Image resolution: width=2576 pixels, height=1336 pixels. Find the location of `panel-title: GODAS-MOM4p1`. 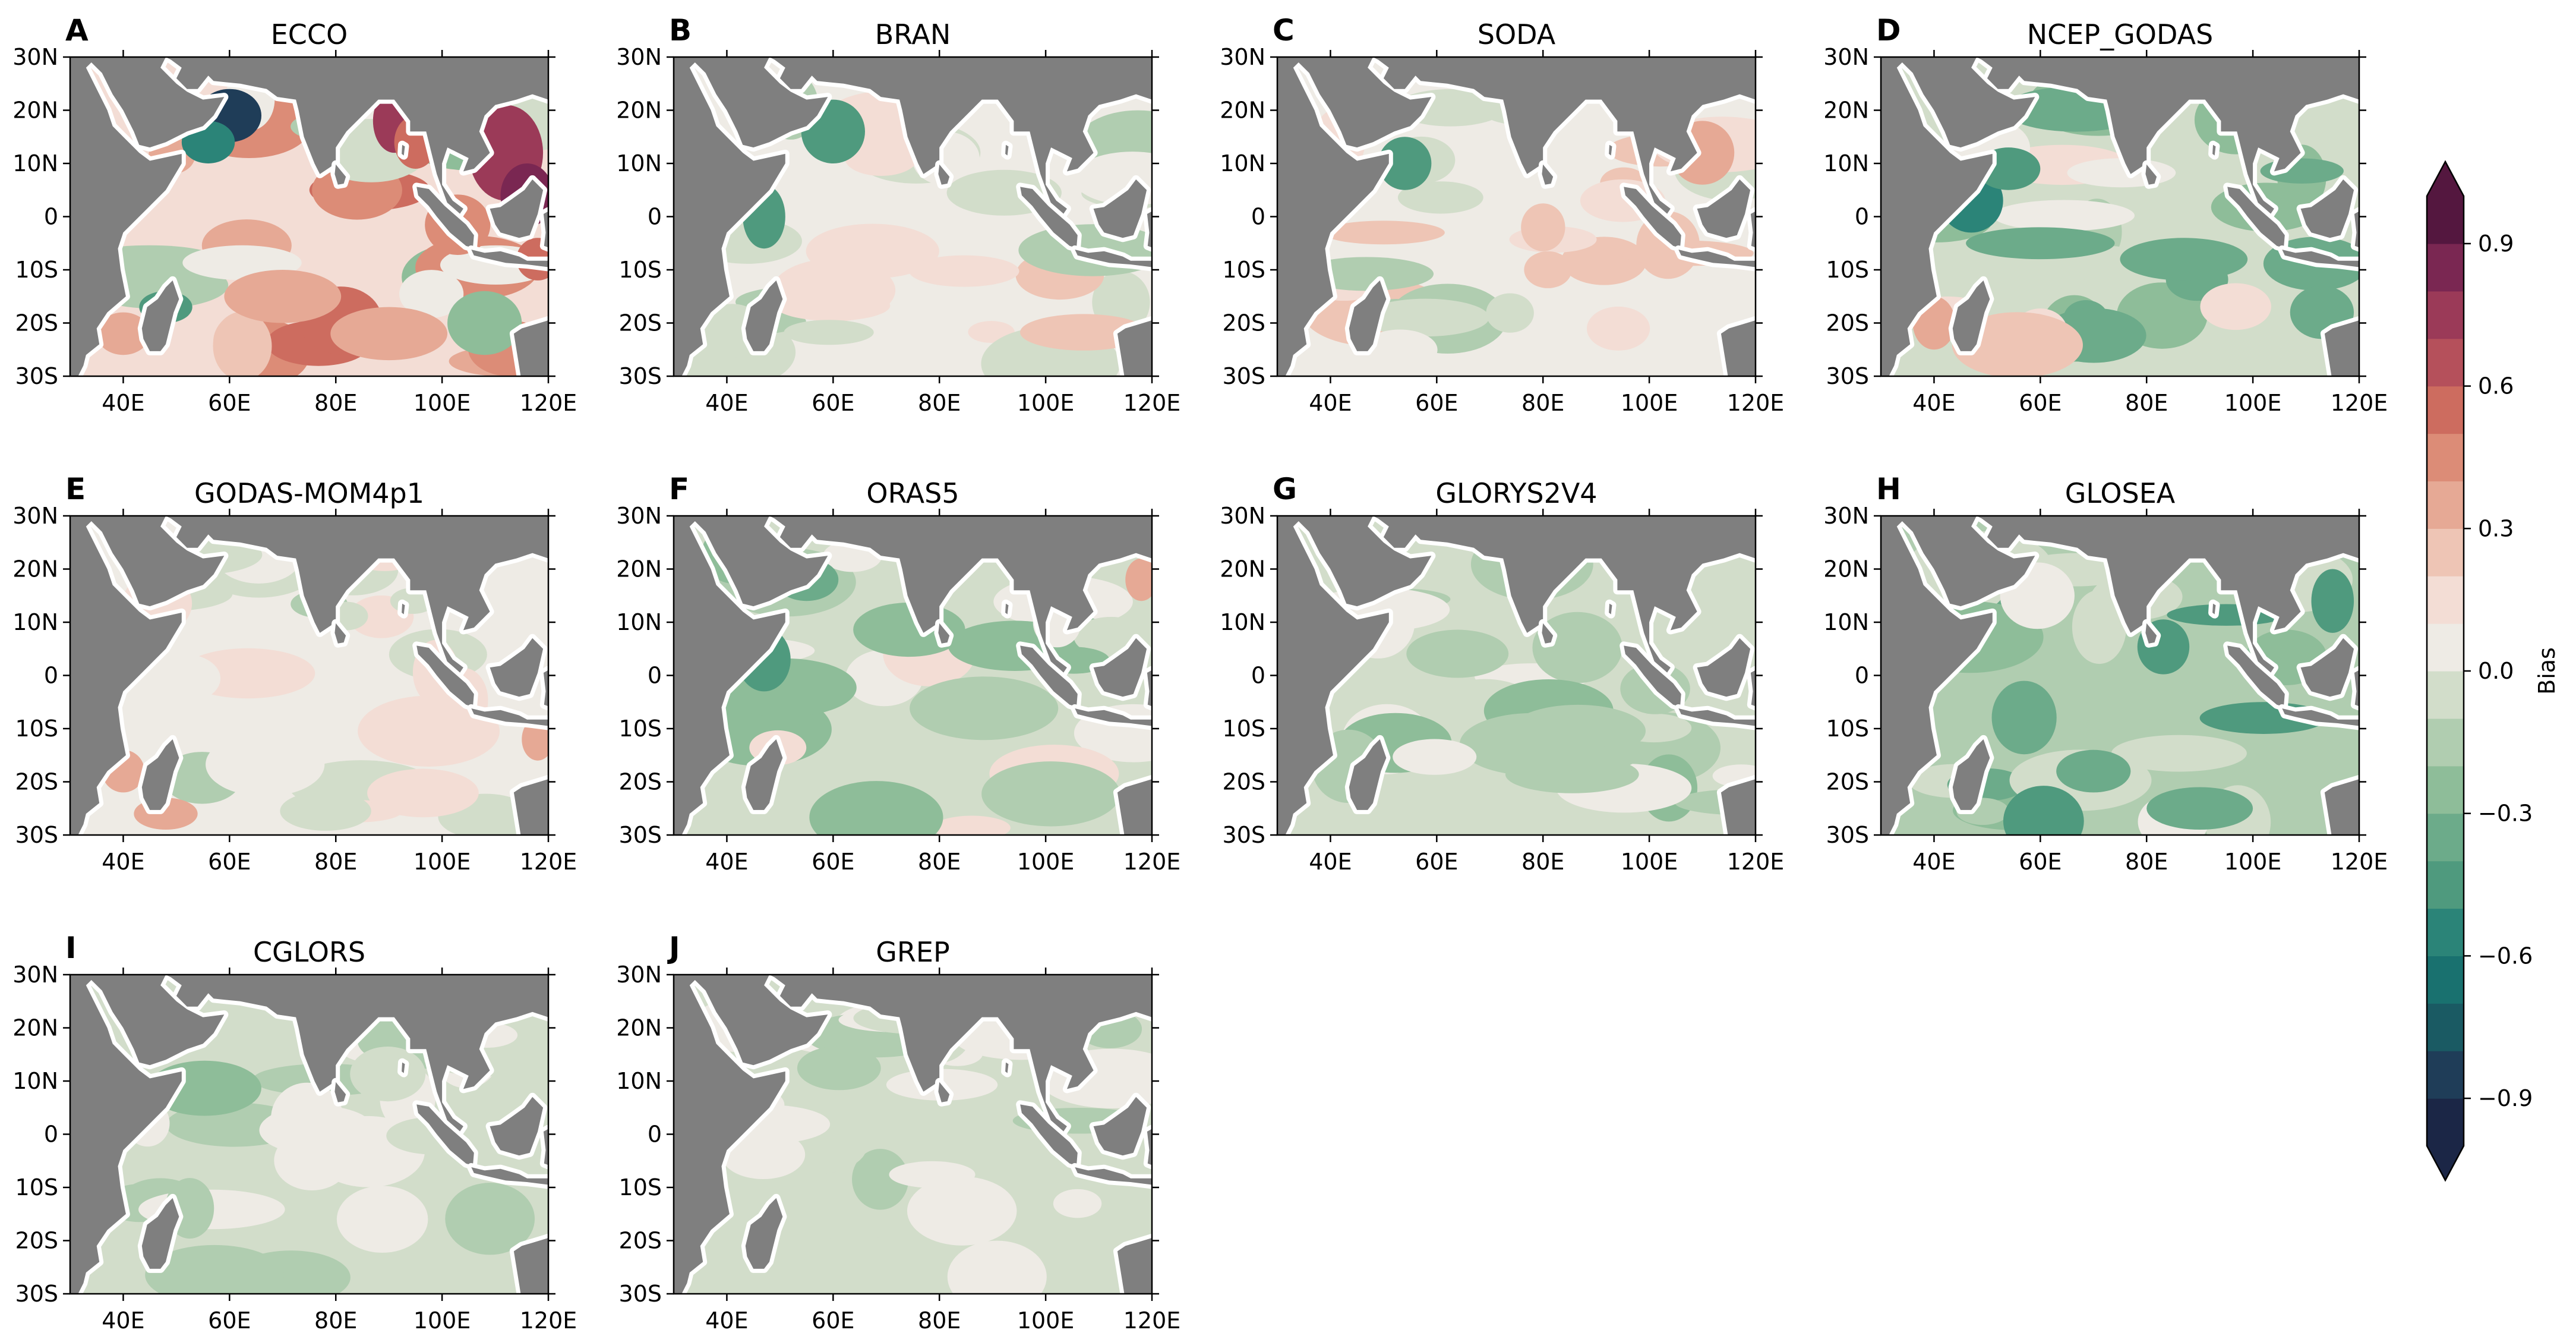

panel-title: GODAS-MOM4p1 is located at coordinates (309, 493).